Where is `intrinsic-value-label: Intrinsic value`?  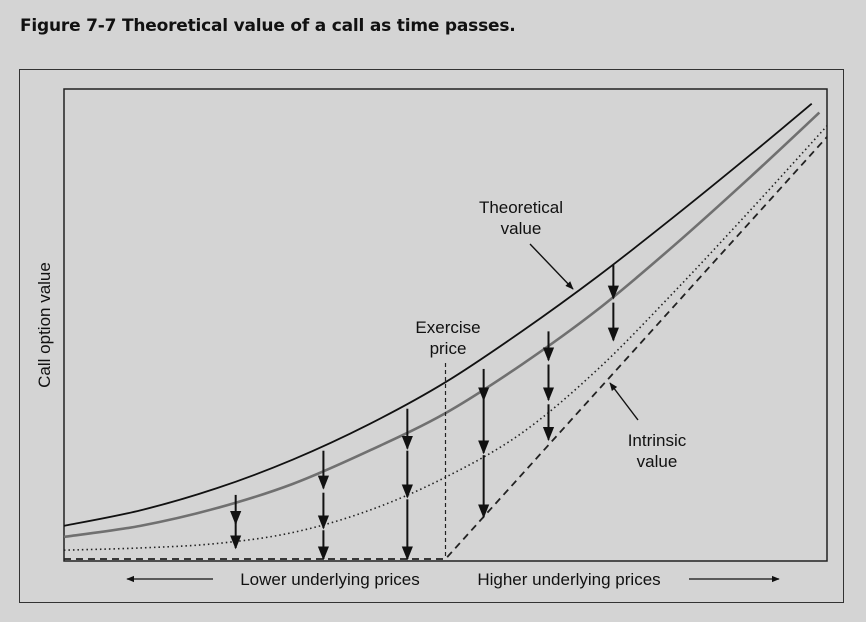 intrinsic-value-label: Intrinsic value is located at coordinates (657, 451).